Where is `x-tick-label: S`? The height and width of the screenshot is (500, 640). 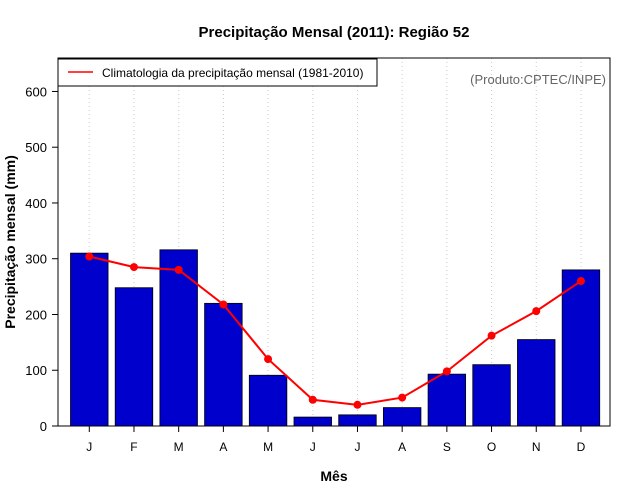
x-tick-label: S is located at coordinates (447, 447).